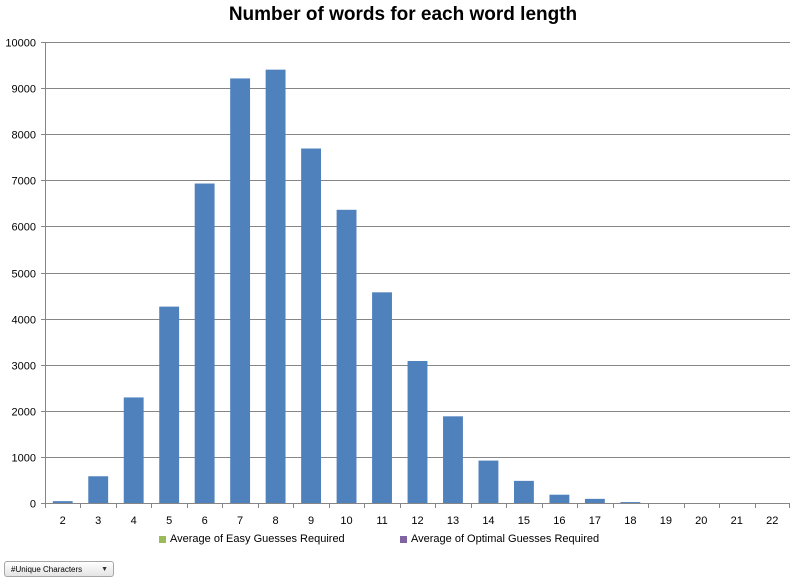 The width and height of the screenshot is (806, 580). What do you see at coordinates (134, 521) in the screenshot?
I see `x-tick-label: 4` at bounding box center [134, 521].